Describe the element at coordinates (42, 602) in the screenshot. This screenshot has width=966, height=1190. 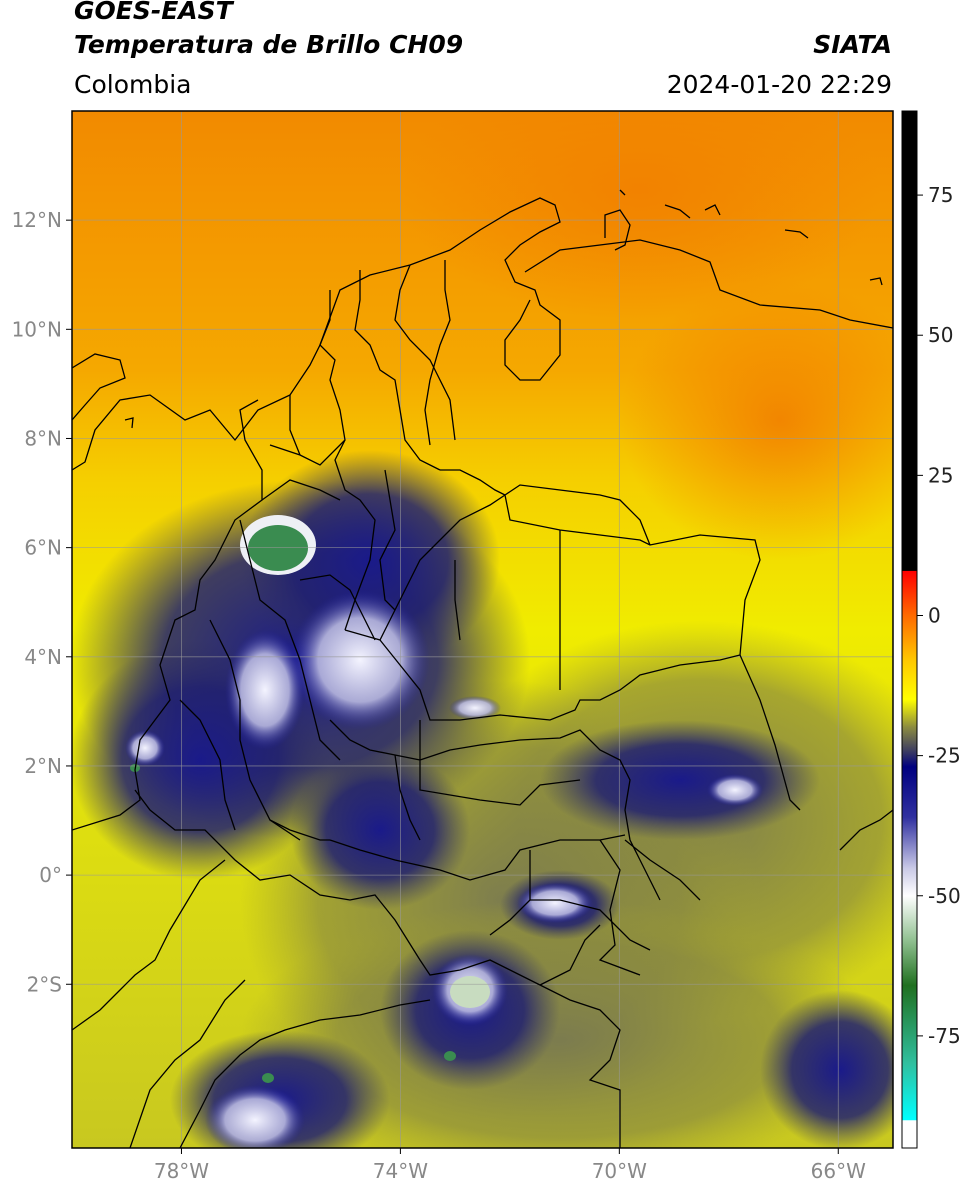
I see `latitude-tick-labels: 12°N 10°N 8°N 6°N 4°N 2°N 0° 2°S` at that location.